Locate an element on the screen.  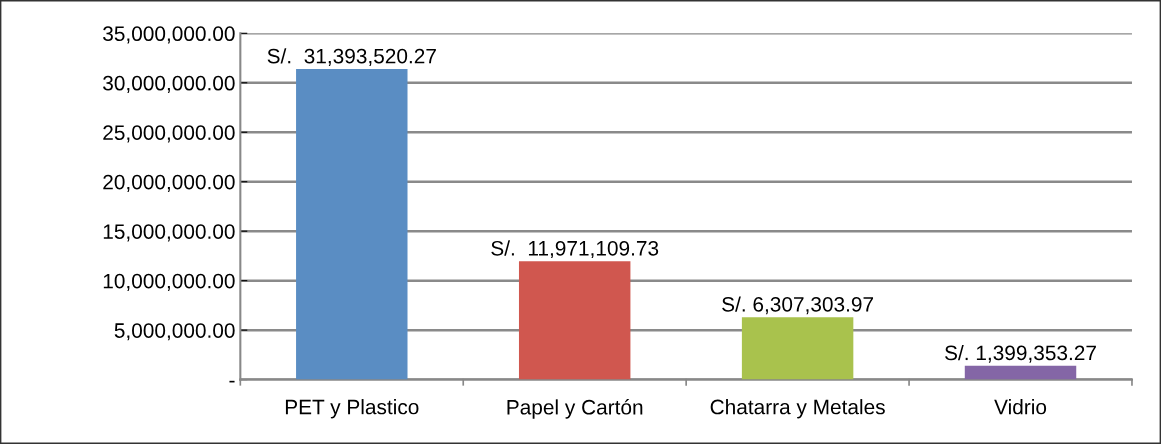
x-tick-label: Vidrio is located at coordinates (1020, 407).